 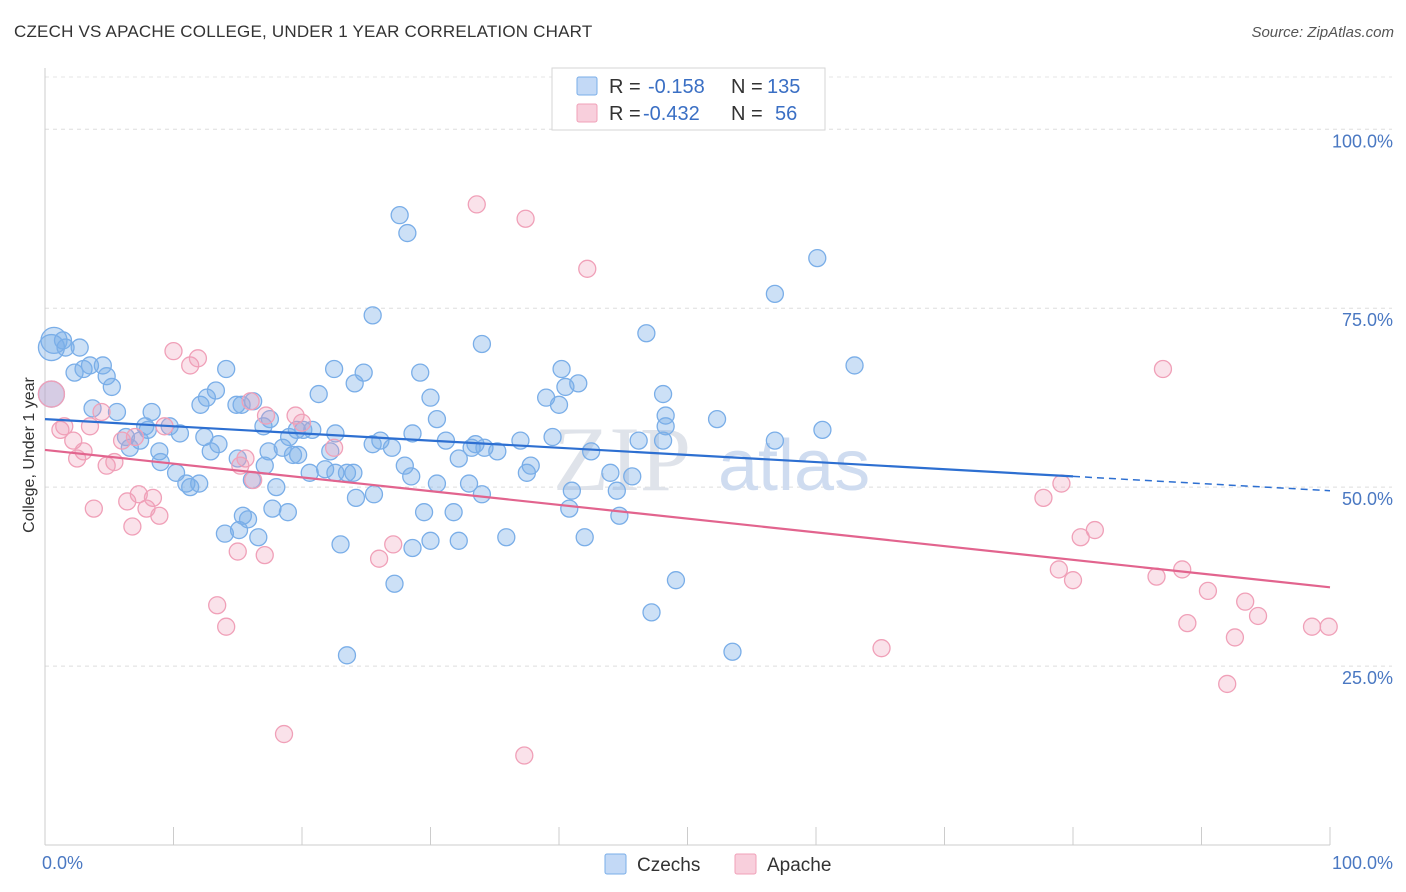 I want to click on x-tick-label-max: 100.0%, so click(x=1362, y=863).